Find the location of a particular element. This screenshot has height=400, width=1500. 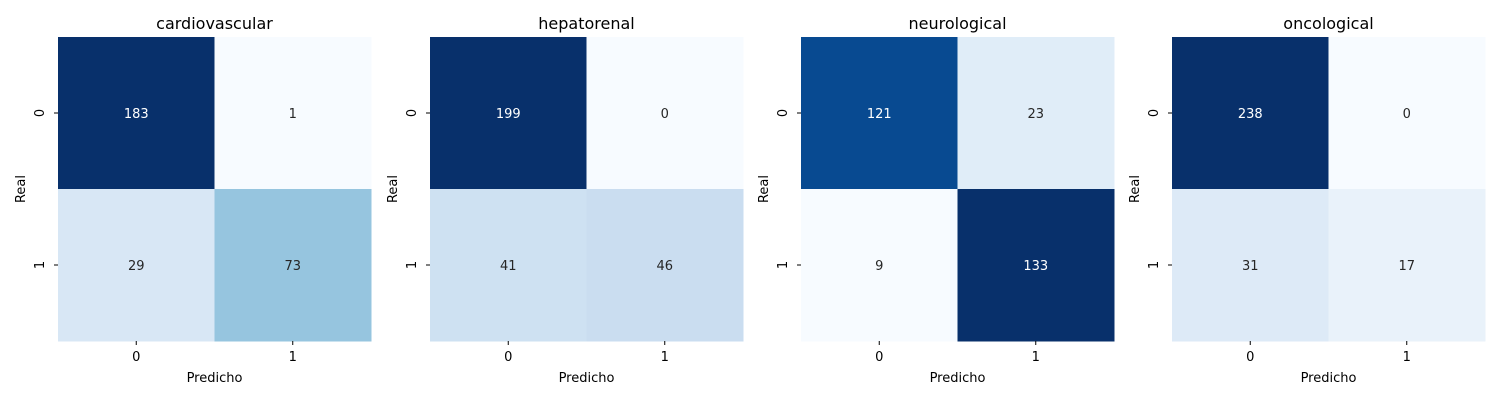

cell-value-label: 183 is located at coordinates (136, 114).